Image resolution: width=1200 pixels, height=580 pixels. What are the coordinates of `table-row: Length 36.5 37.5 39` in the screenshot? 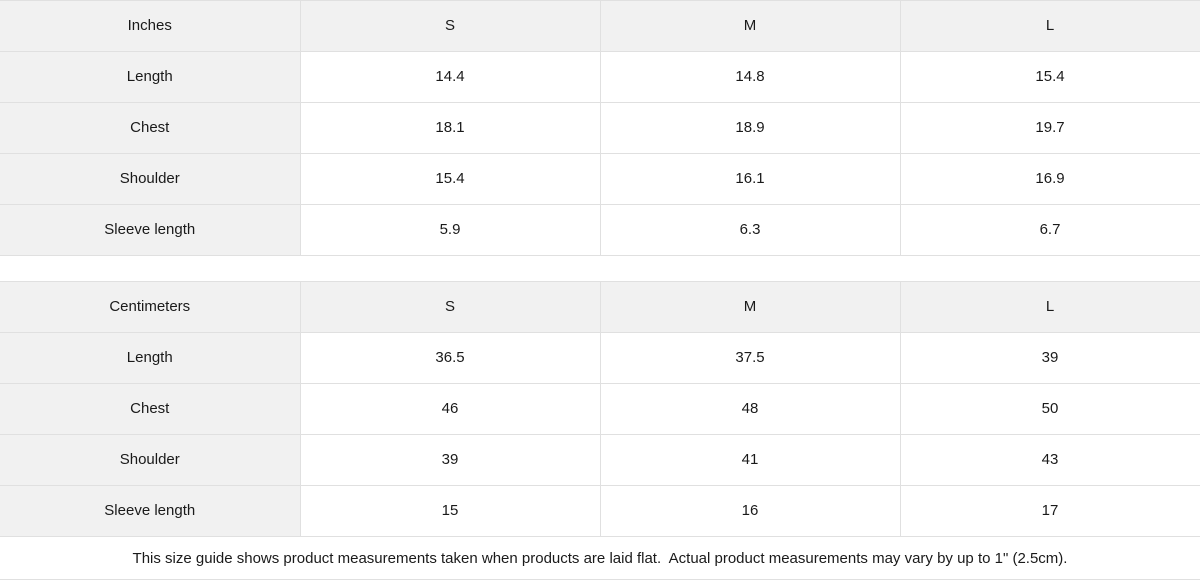 It's located at (600, 358).